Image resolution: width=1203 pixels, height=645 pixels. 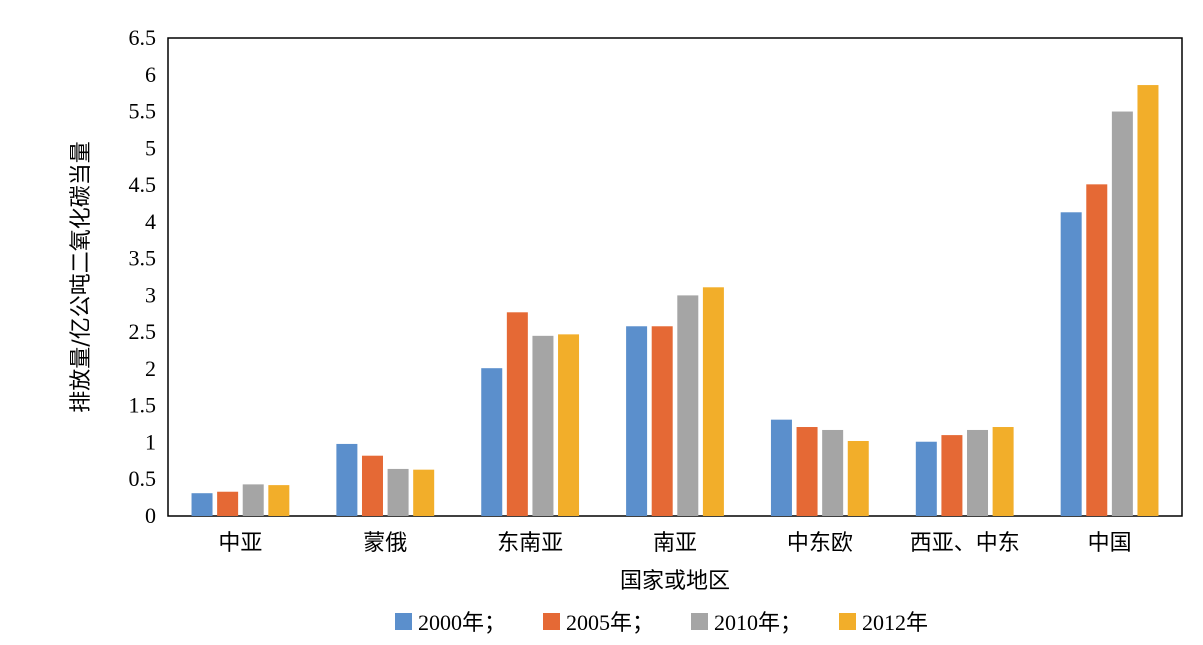 What do you see at coordinates (150, 221) in the screenshot?
I see `y-tick-label: 4` at bounding box center [150, 221].